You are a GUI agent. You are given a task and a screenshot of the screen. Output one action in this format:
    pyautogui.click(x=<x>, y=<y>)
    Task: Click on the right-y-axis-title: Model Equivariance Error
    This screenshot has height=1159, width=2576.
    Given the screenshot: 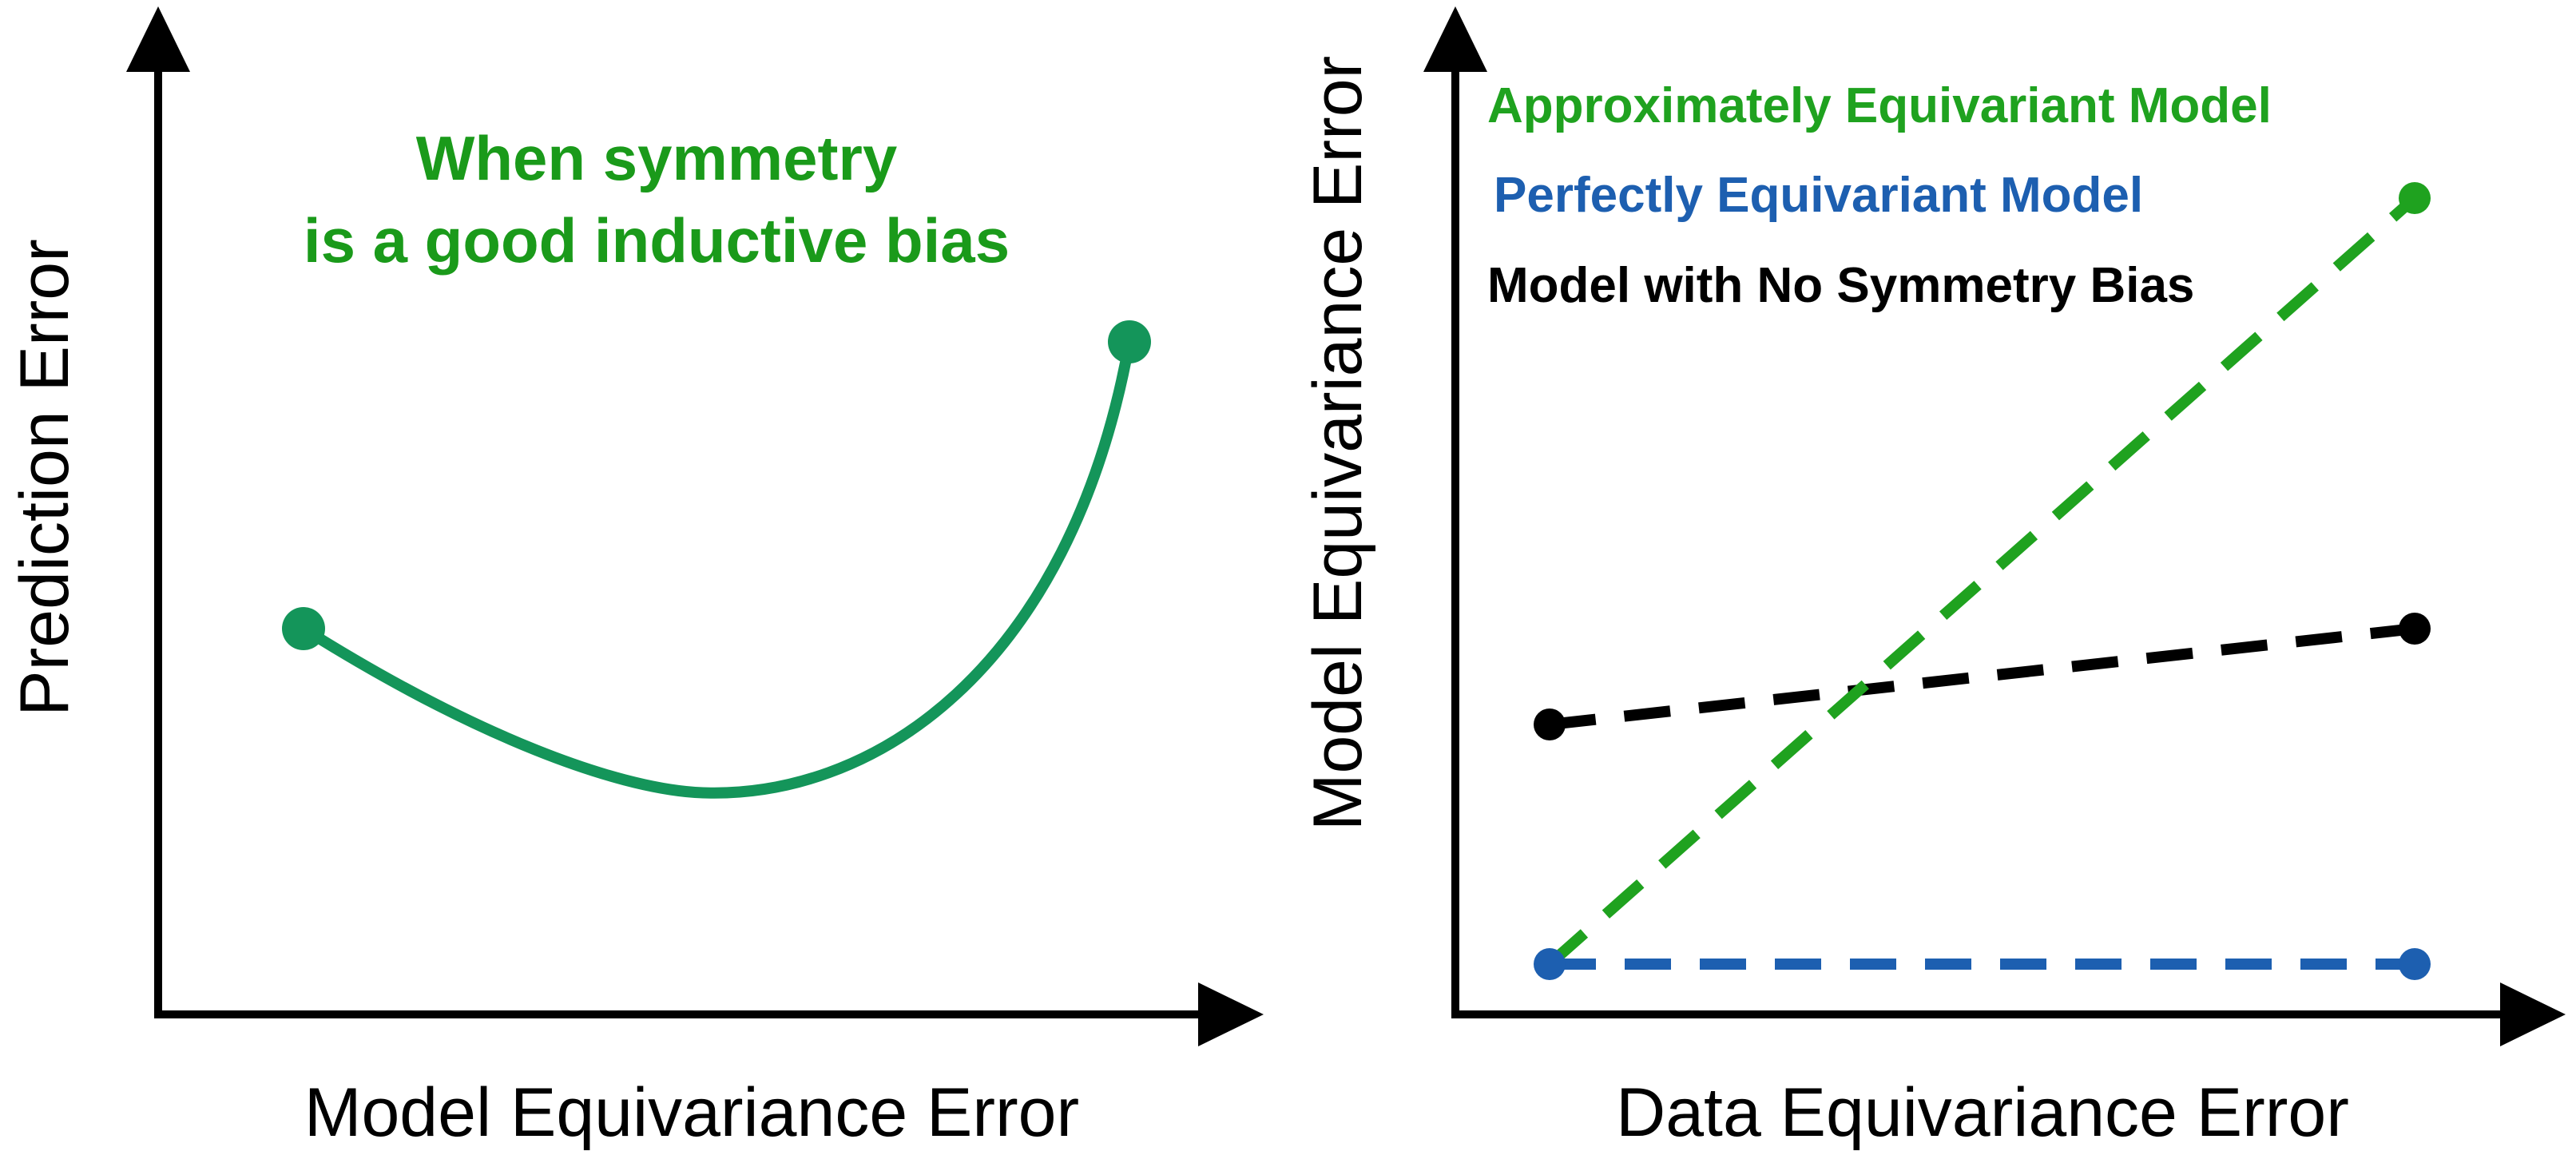 What is the action you would take?
    pyautogui.click(x=1338, y=443)
    